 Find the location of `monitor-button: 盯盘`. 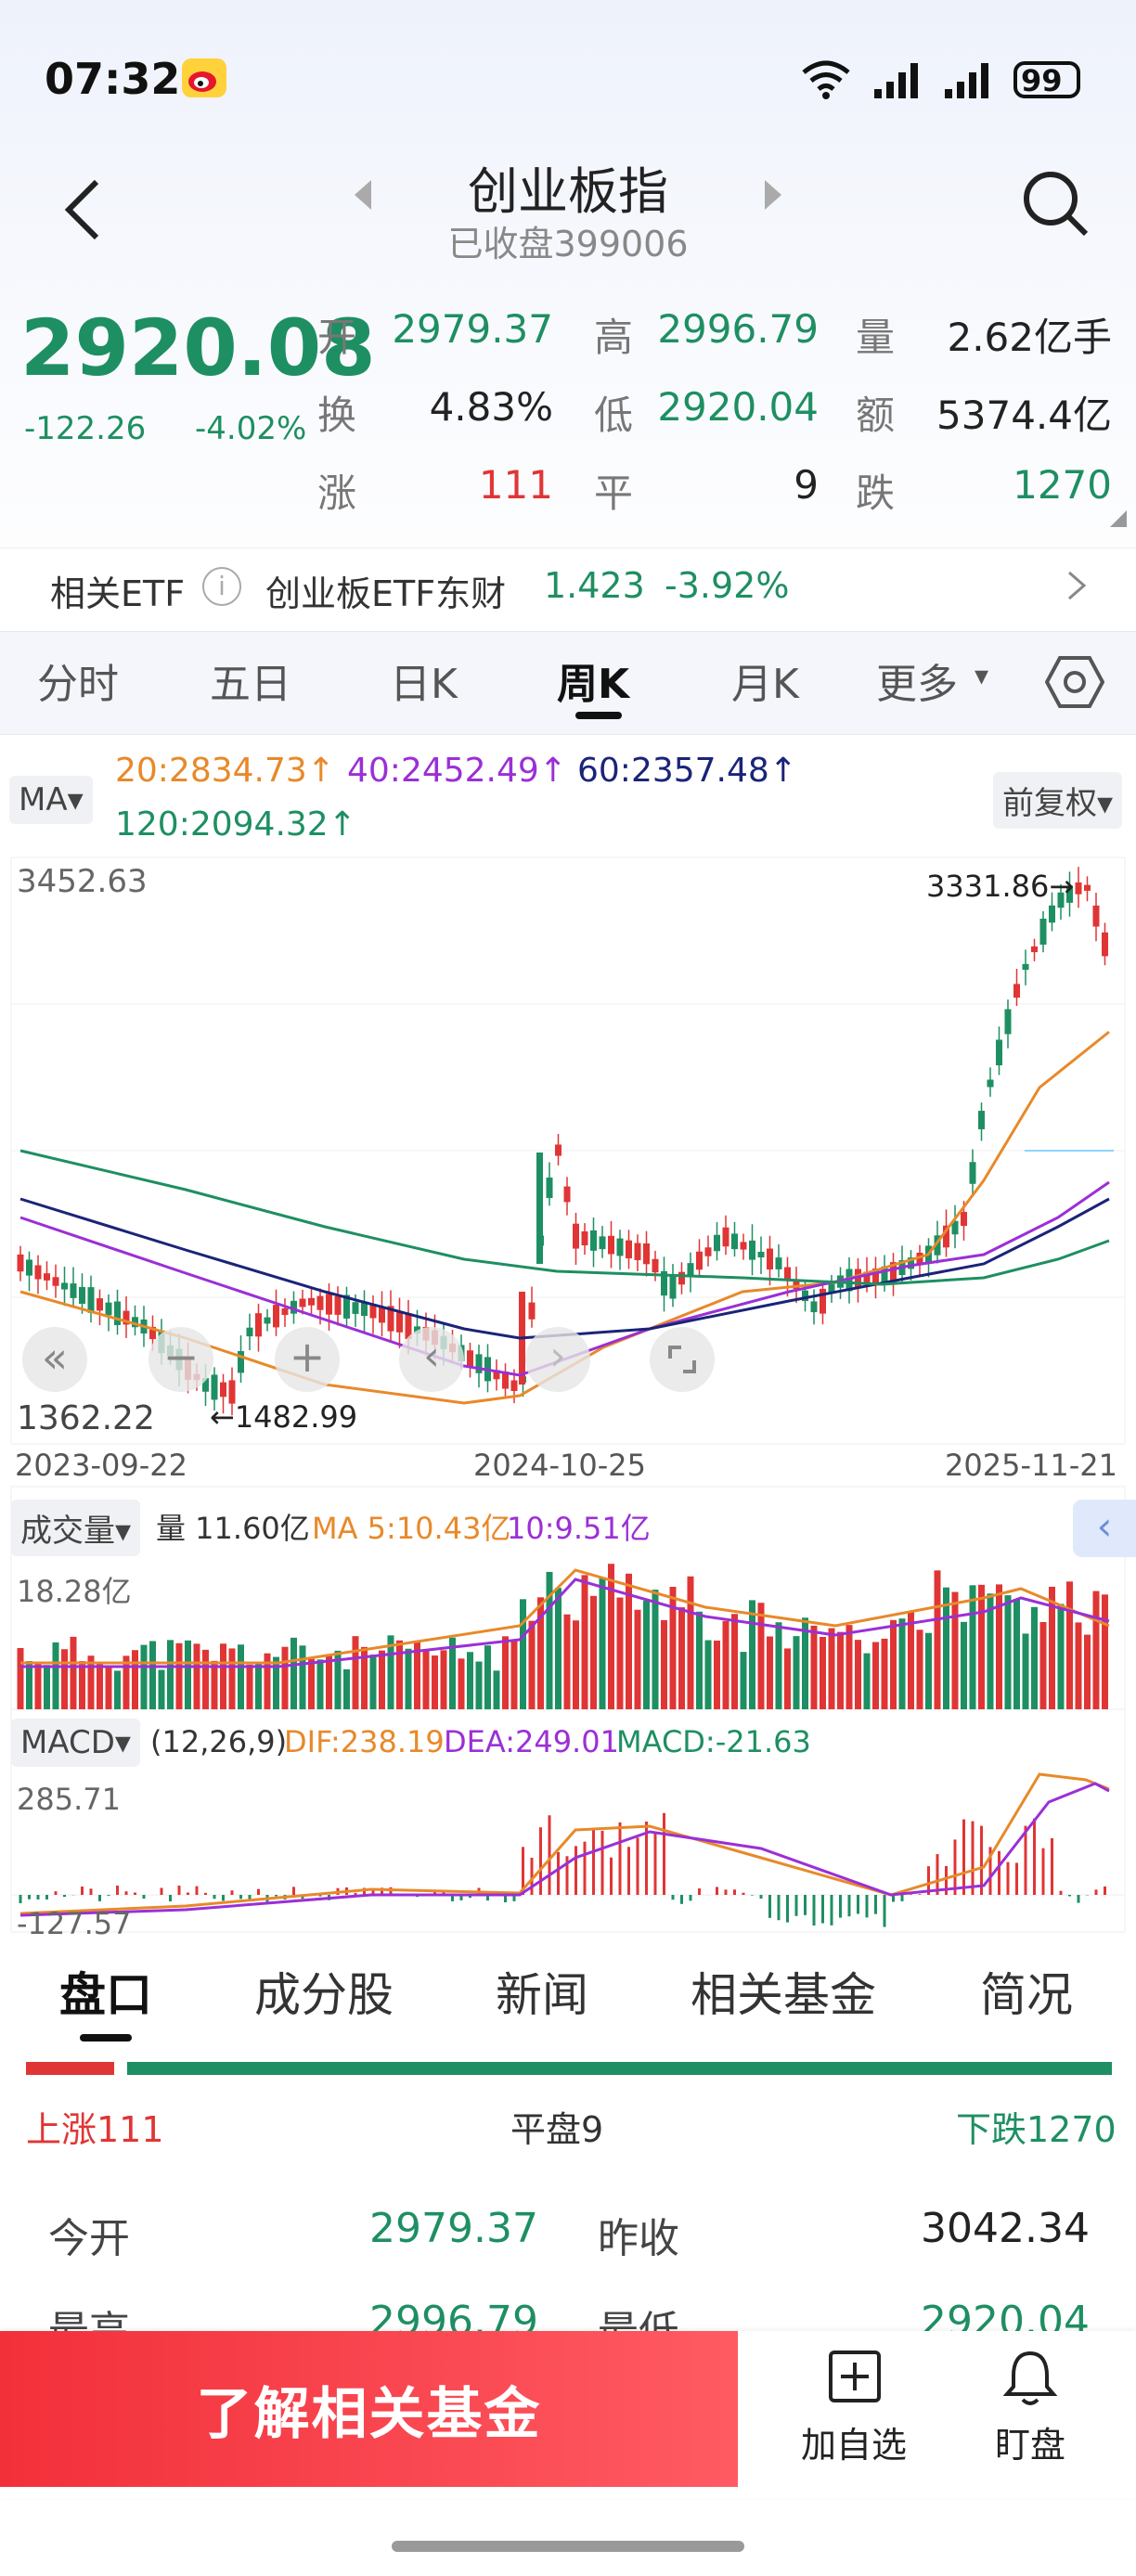

monitor-button: 盯盘 is located at coordinates (1030, 2415).